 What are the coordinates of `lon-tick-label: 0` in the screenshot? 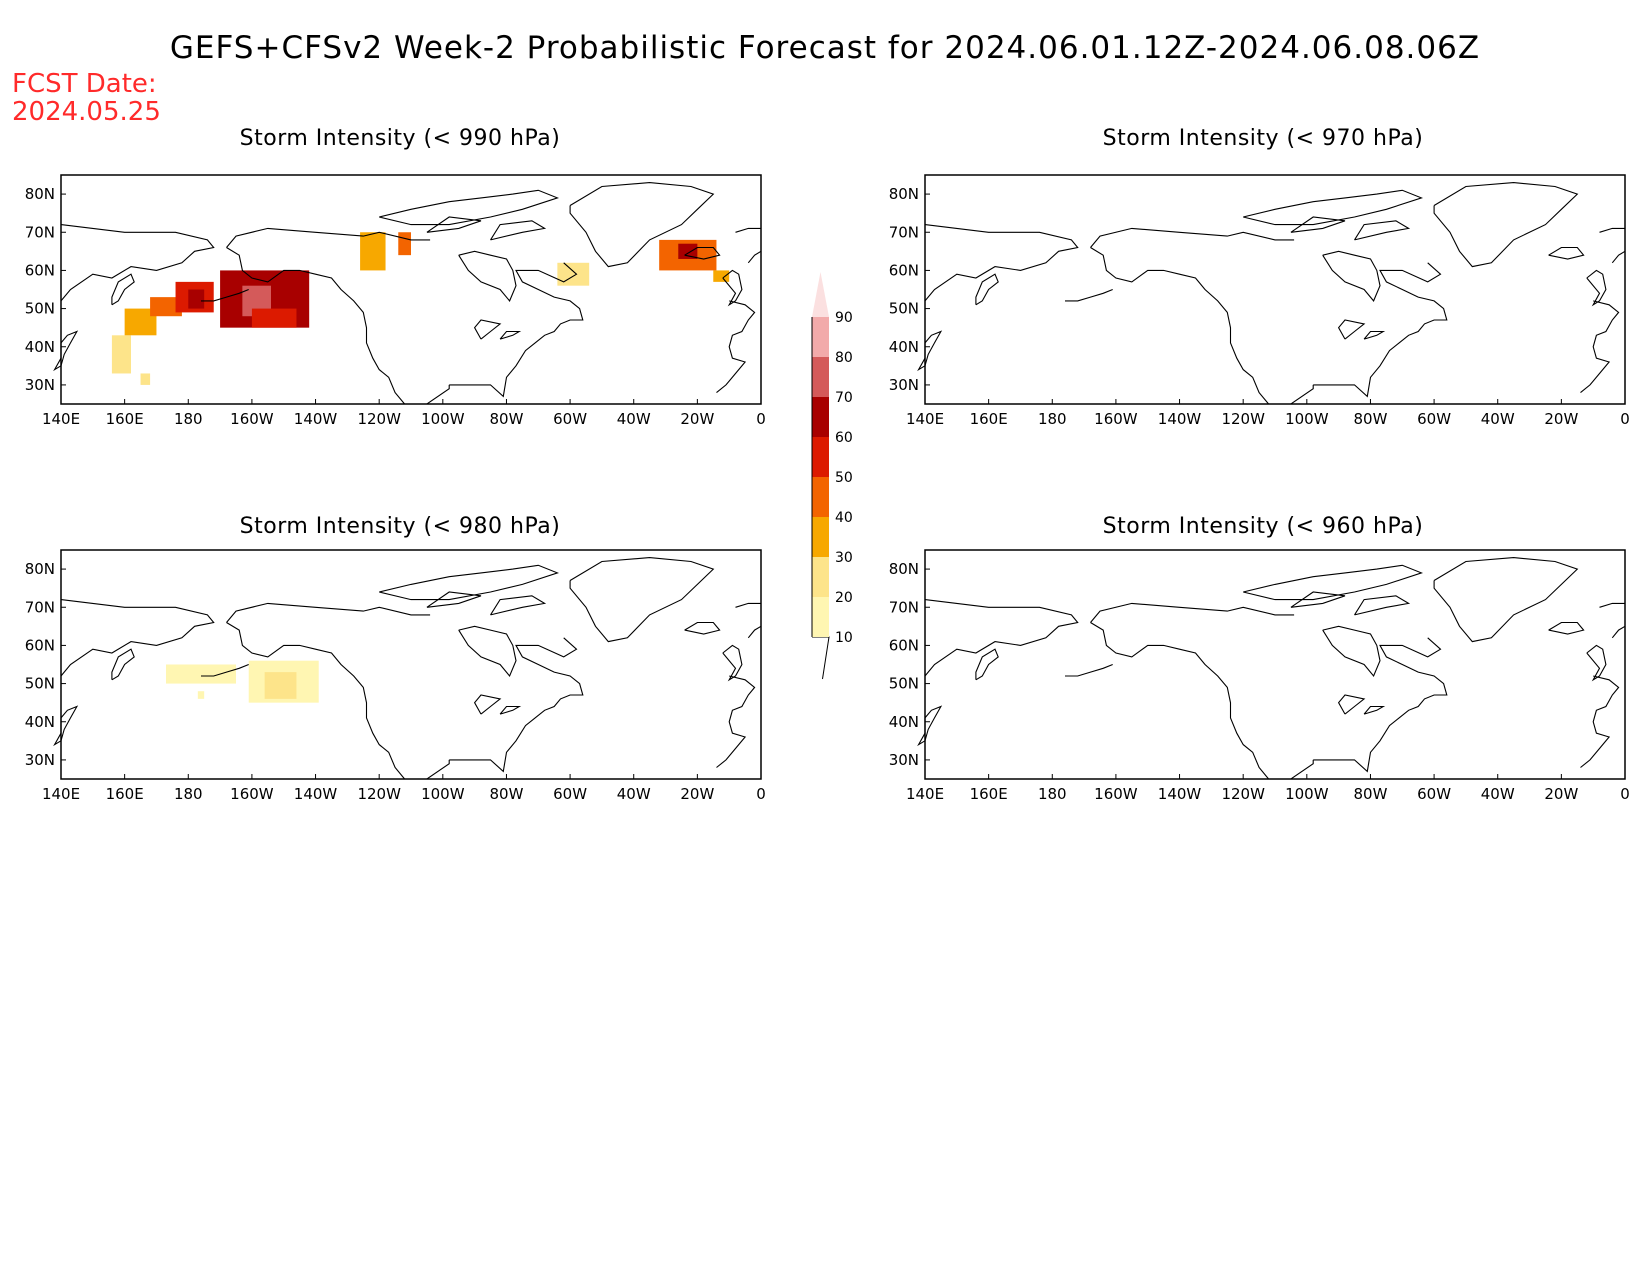 It's located at (761, 794).